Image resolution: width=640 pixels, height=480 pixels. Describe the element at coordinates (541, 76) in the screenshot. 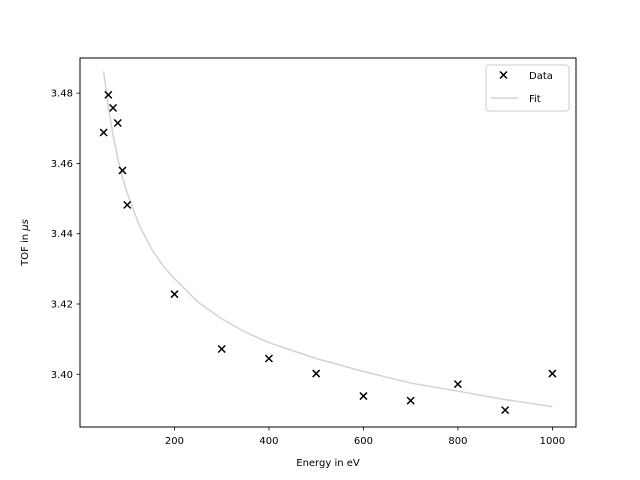

I see `legend-label-data: Data` at that location.